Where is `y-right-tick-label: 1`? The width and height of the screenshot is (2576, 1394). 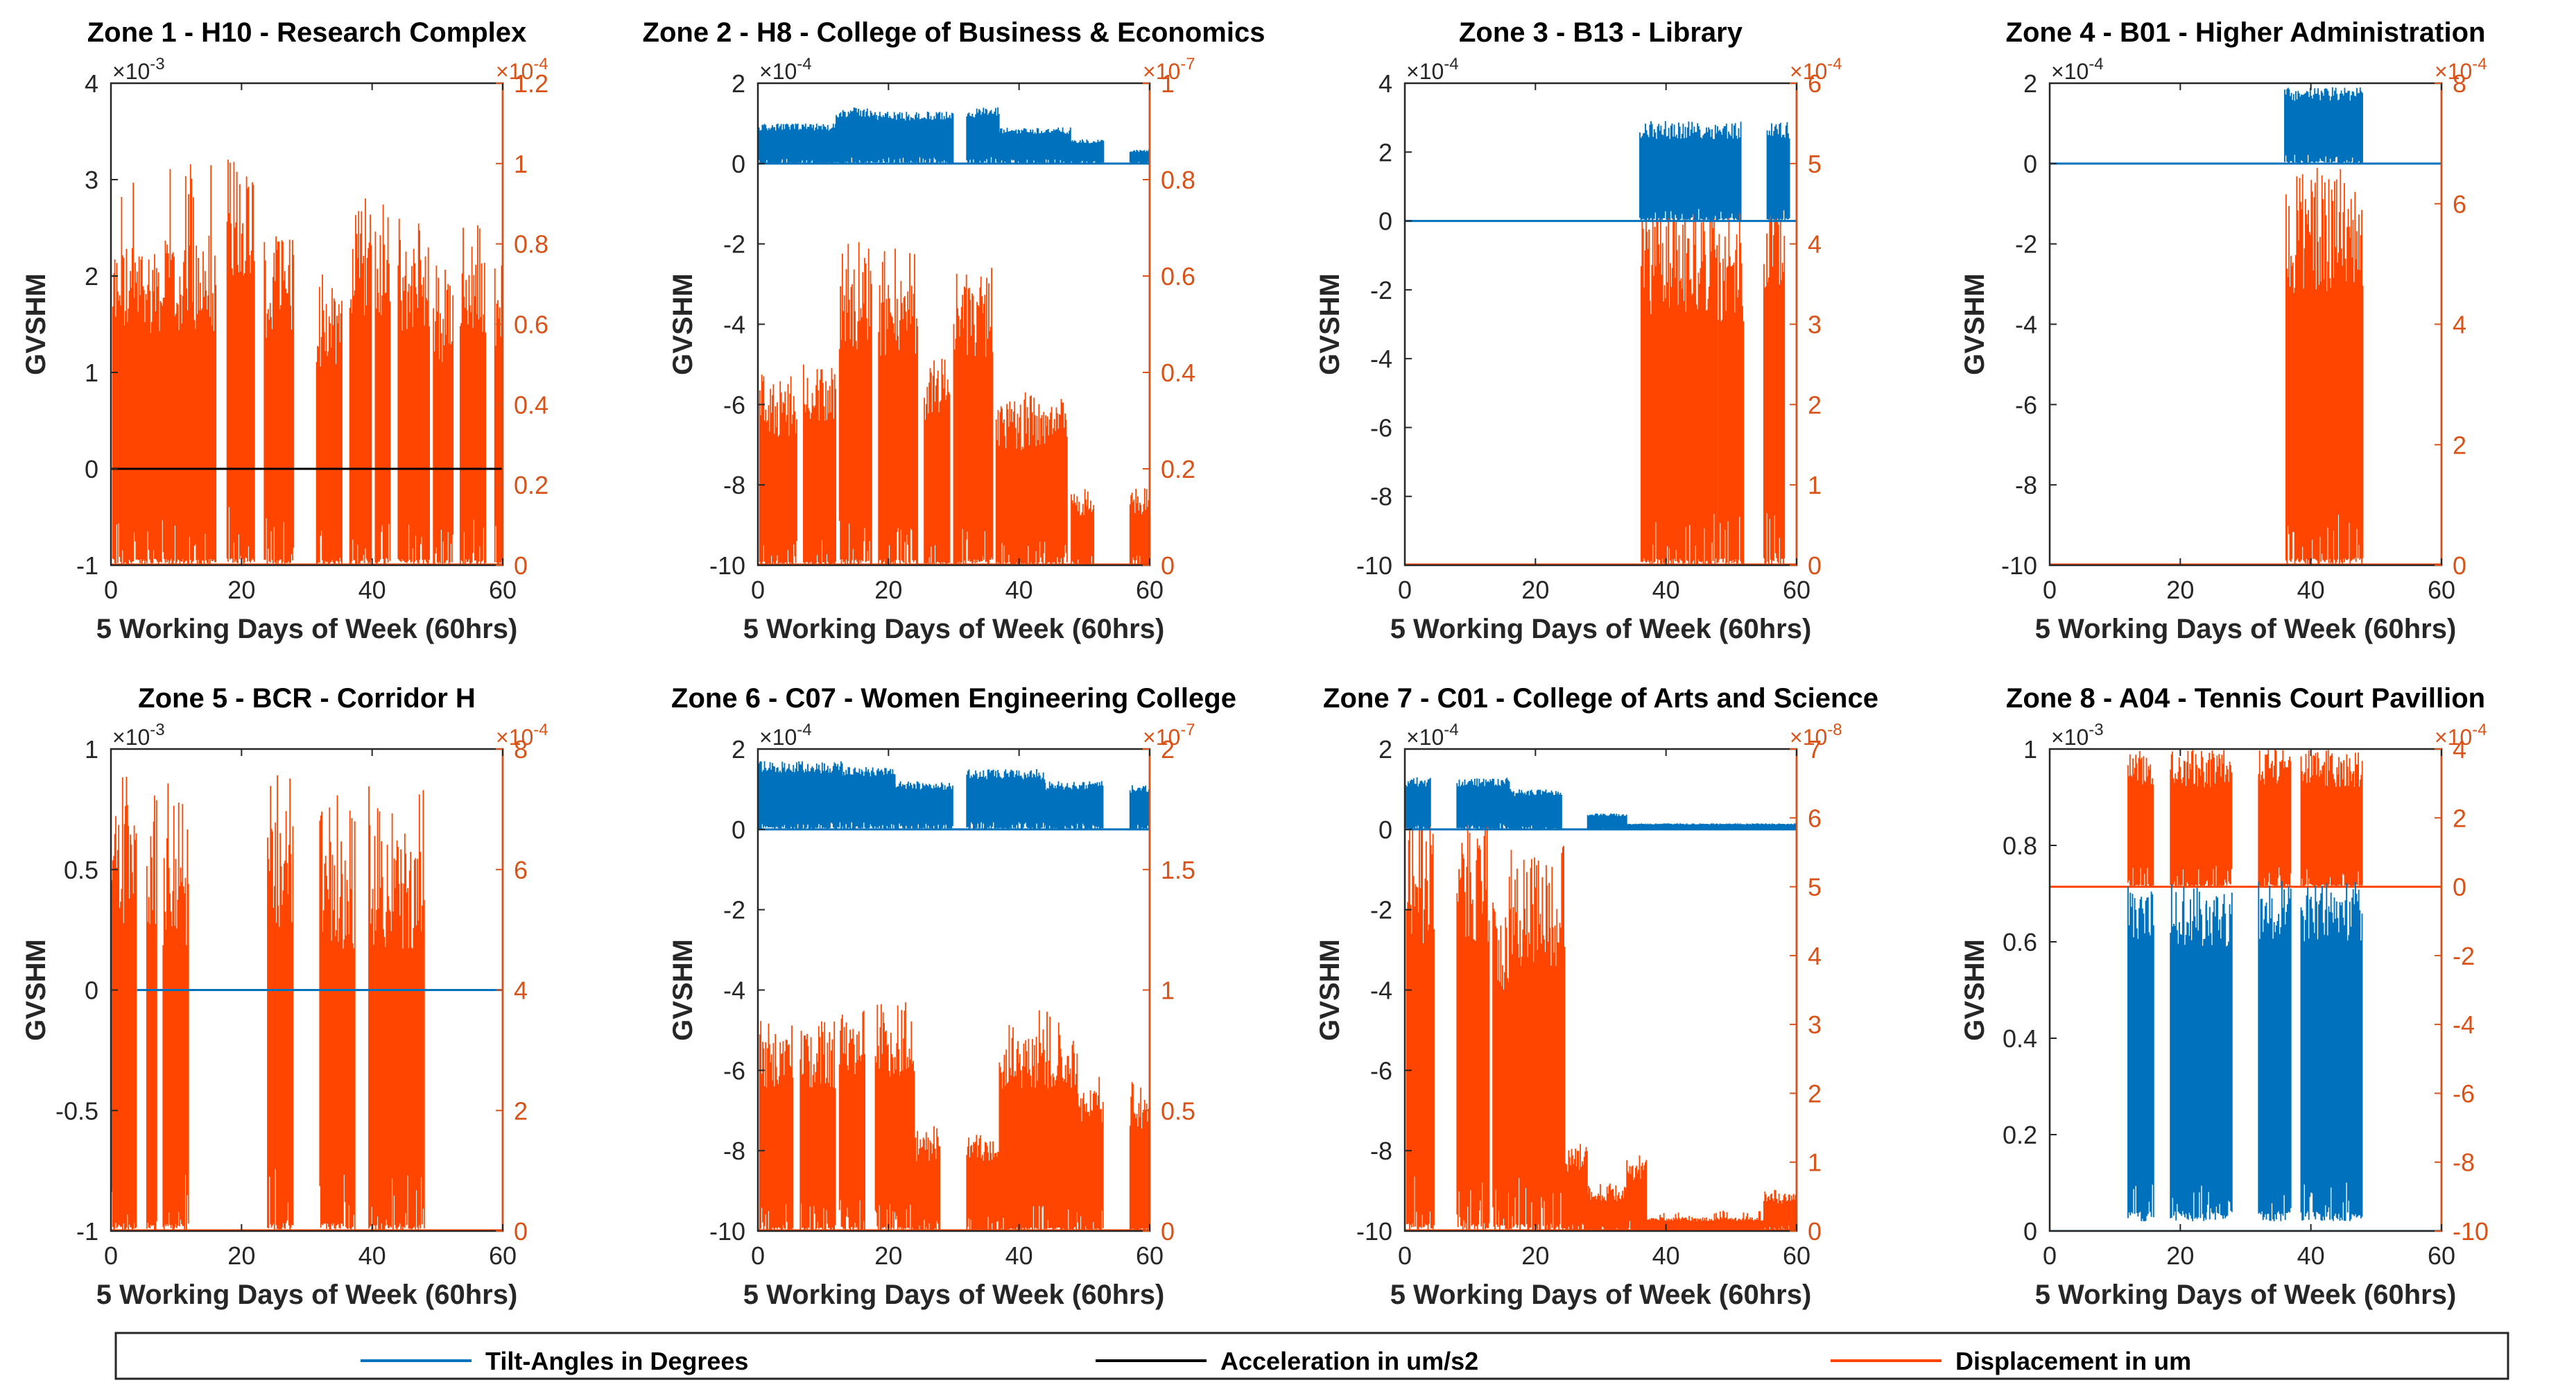
y-right-tick-label: 1 is located at coordinates (521, 164).